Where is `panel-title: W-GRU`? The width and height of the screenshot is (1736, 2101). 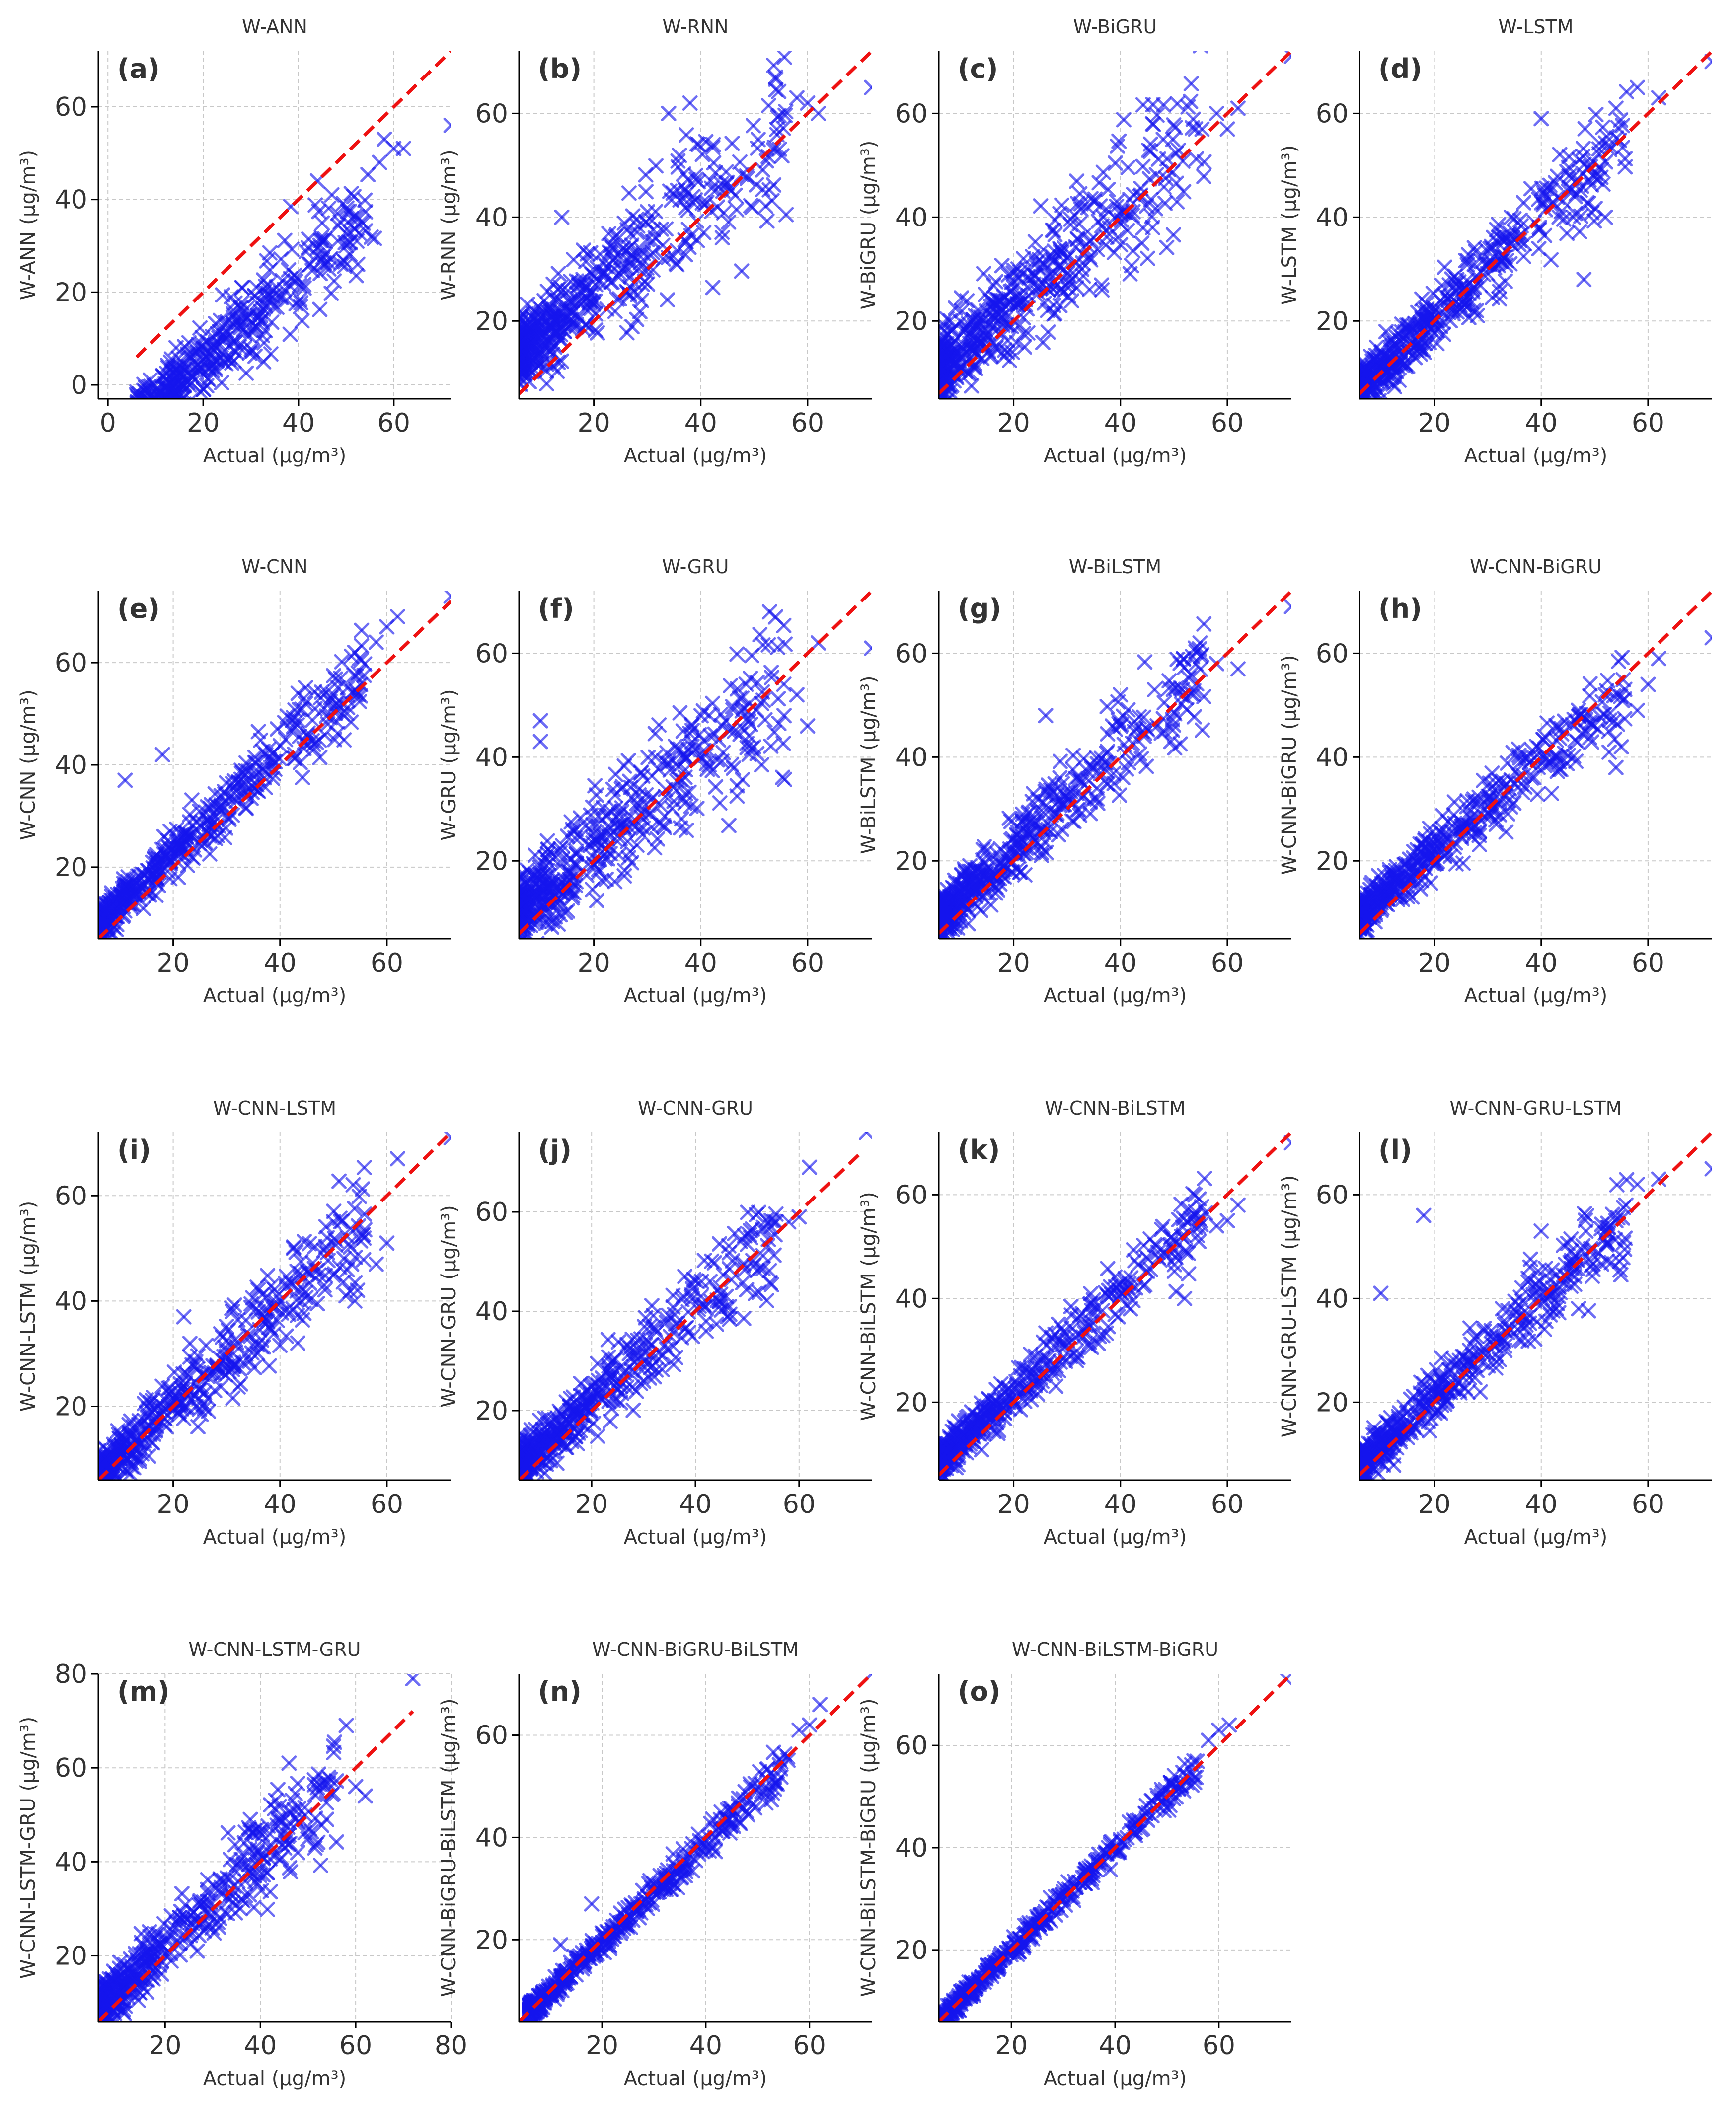 panel-title: W-GRU is located at coordinates (695, 567).